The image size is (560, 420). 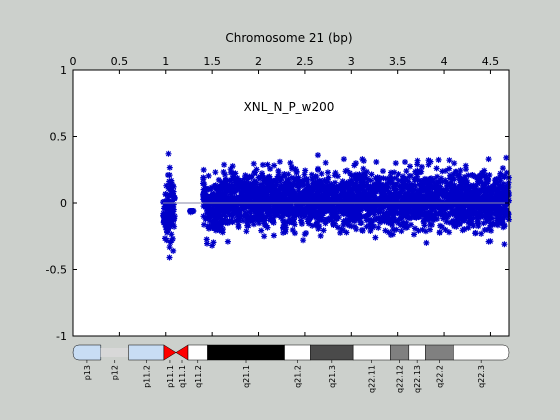 What do you see at coordinates (332, 376) in the screenshot?
I see `ideogram-band-label: q21.3` at bounding box center [332, 376].